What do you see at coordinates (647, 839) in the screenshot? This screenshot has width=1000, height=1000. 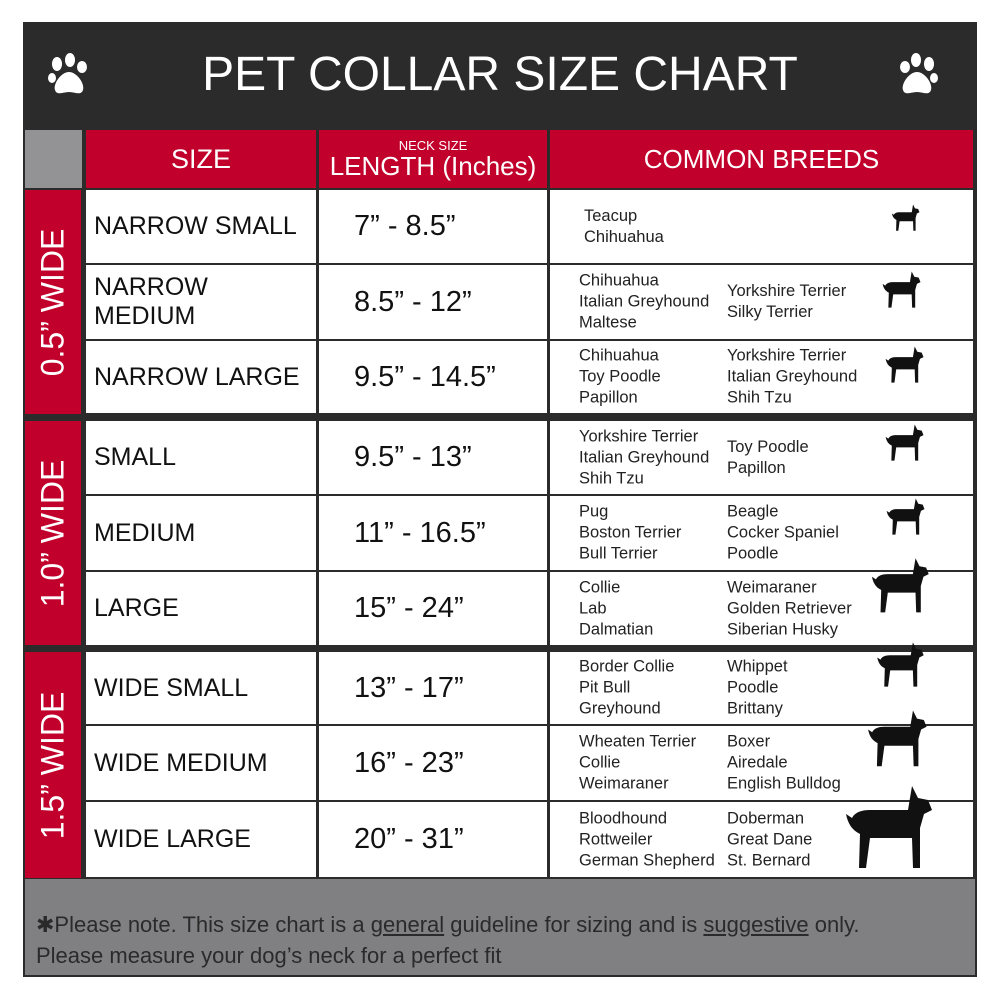 I see `breeds-col-1: Bloodhound Rottweiler German Shepherd` at bounding box center [647, 839].